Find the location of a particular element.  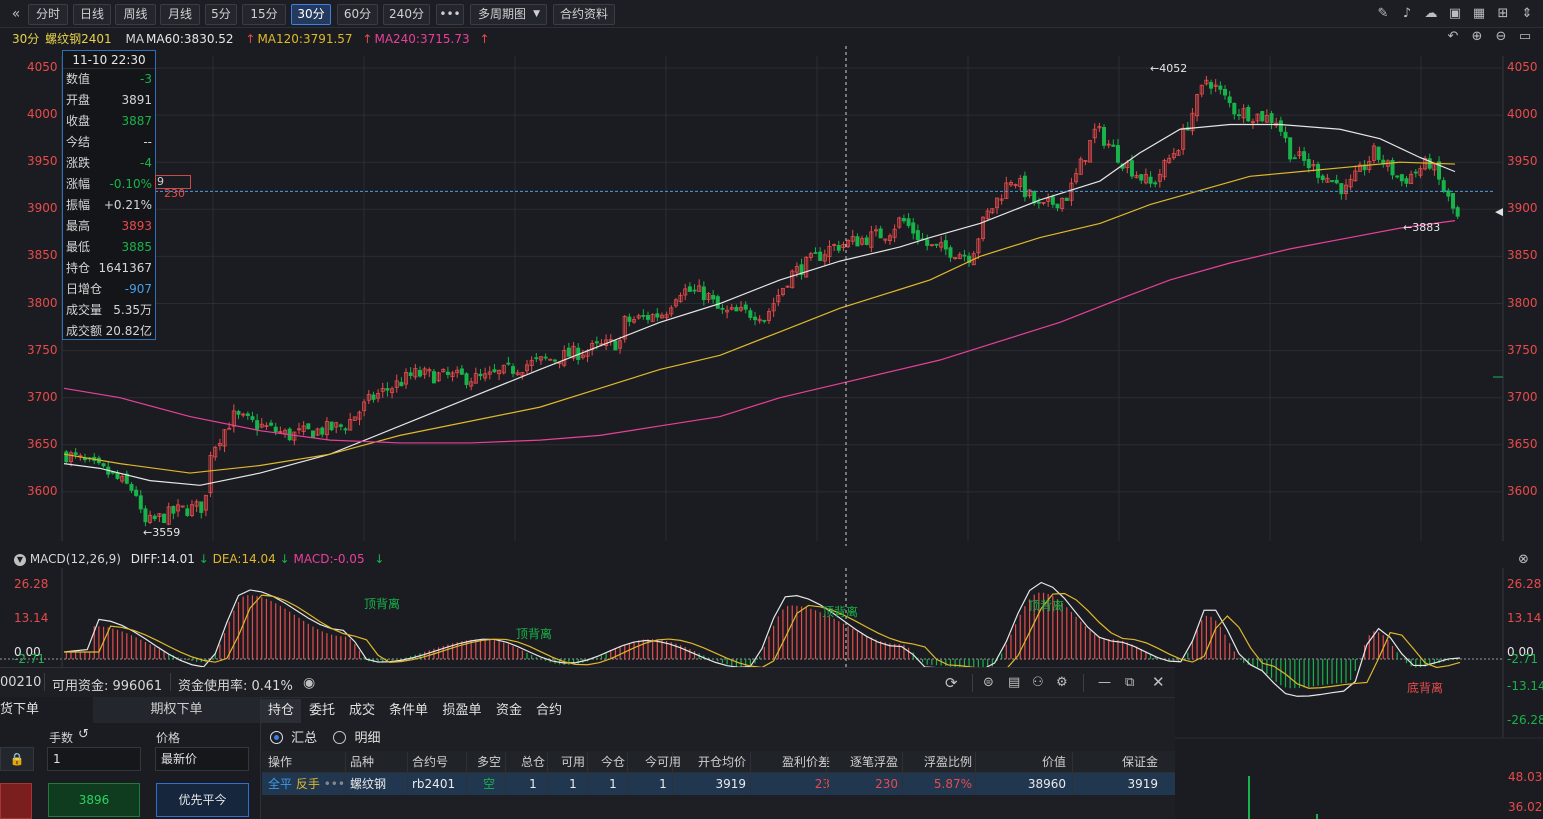

tooltip-value: 20.82亿 is located at coordinates (128, 331).